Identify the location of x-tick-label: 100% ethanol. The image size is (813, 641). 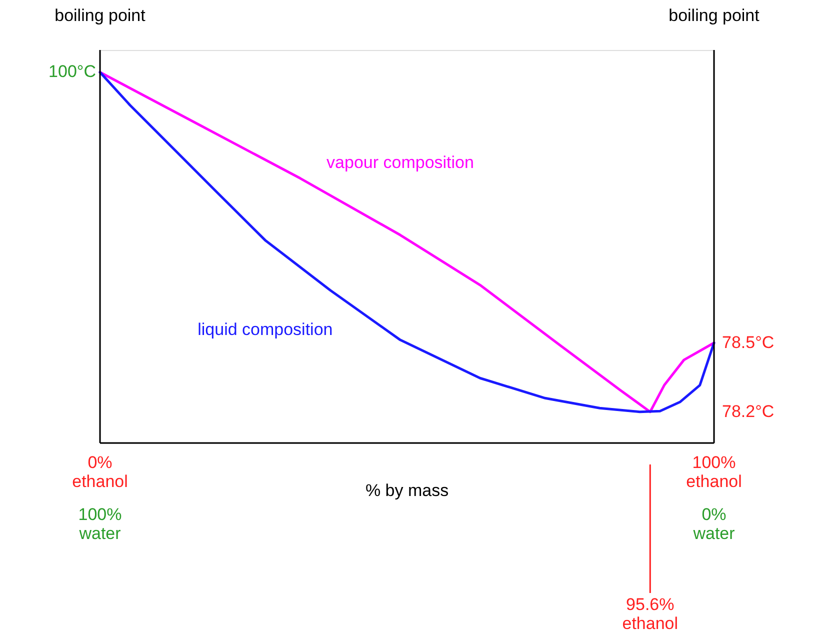
(714, 472).